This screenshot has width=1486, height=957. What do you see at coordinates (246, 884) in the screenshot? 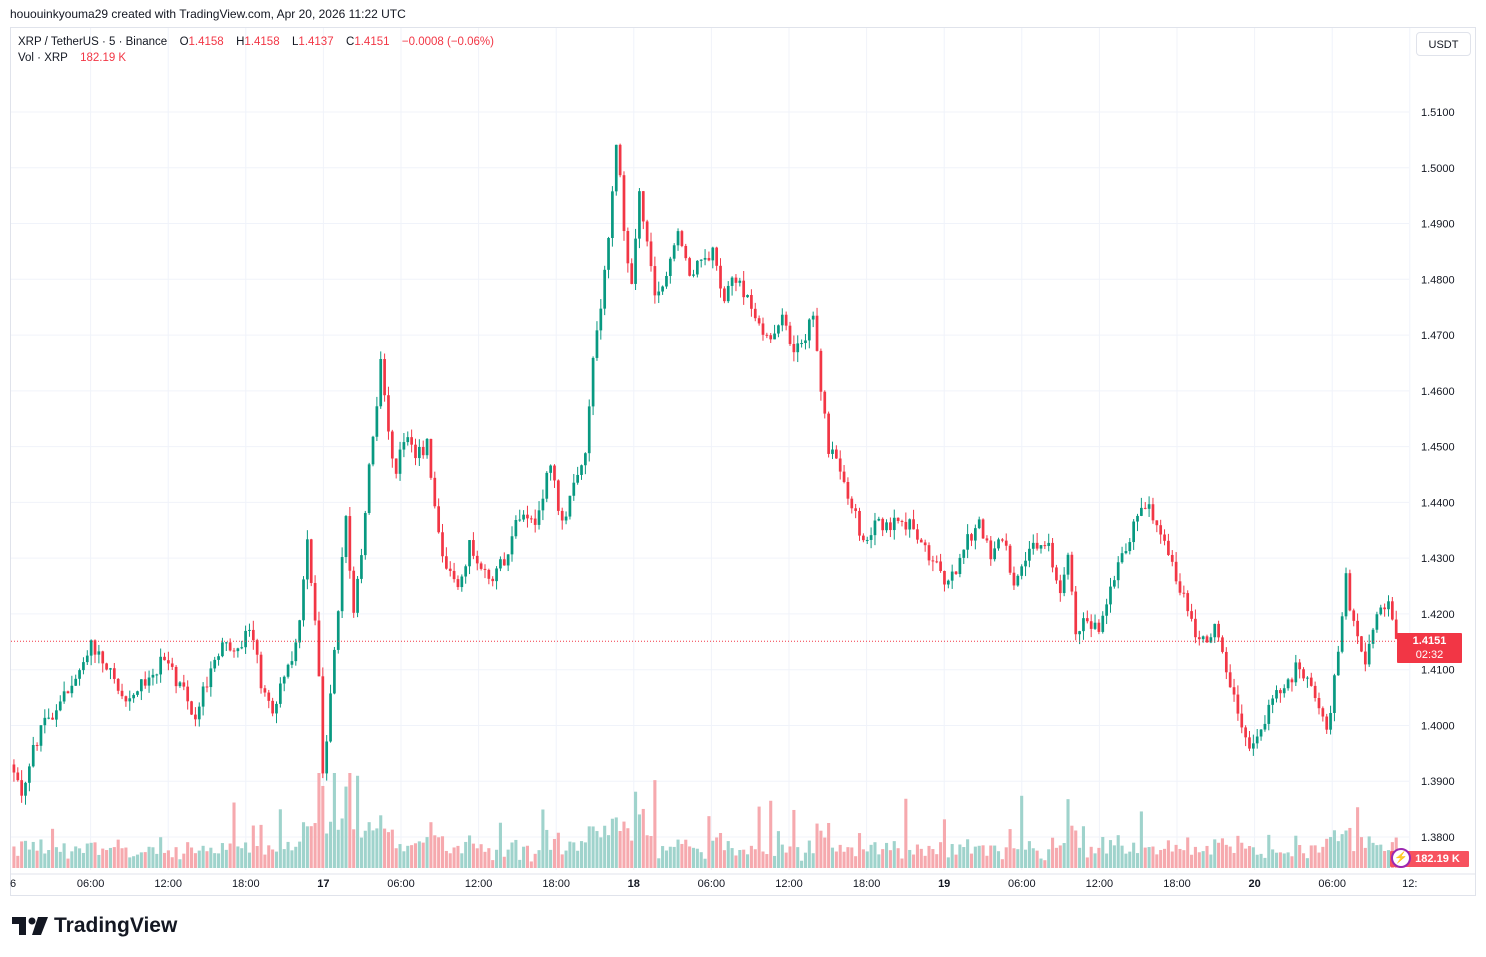
I see `time-tick-label: 18:00` at bounding box center [246, 884].